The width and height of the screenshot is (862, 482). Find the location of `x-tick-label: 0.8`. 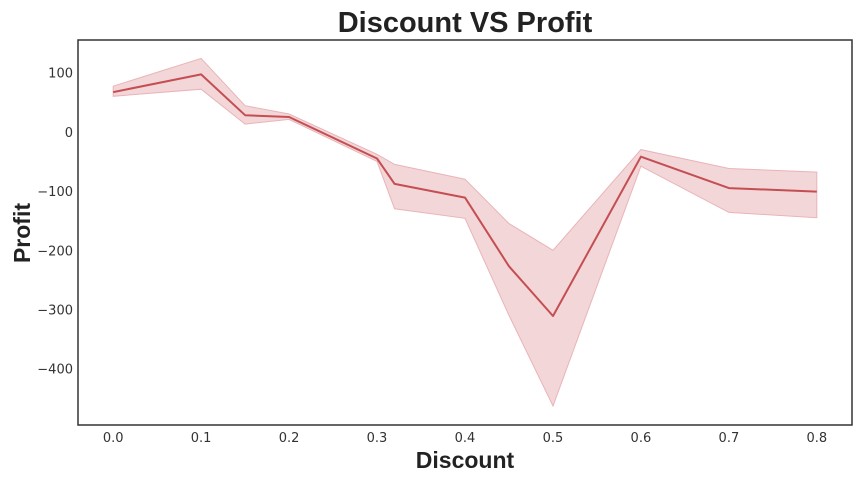

x-tick-label: 0.8 is located at coordinates (816, 438).